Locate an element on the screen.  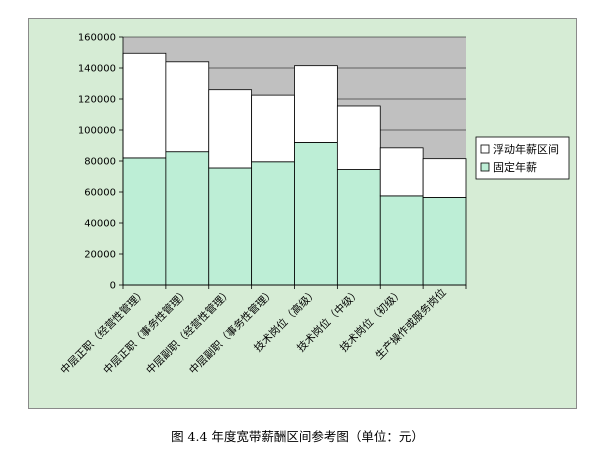
x-tick-label: 中层副职（事务性管理） is located at coordinates (231, 331).